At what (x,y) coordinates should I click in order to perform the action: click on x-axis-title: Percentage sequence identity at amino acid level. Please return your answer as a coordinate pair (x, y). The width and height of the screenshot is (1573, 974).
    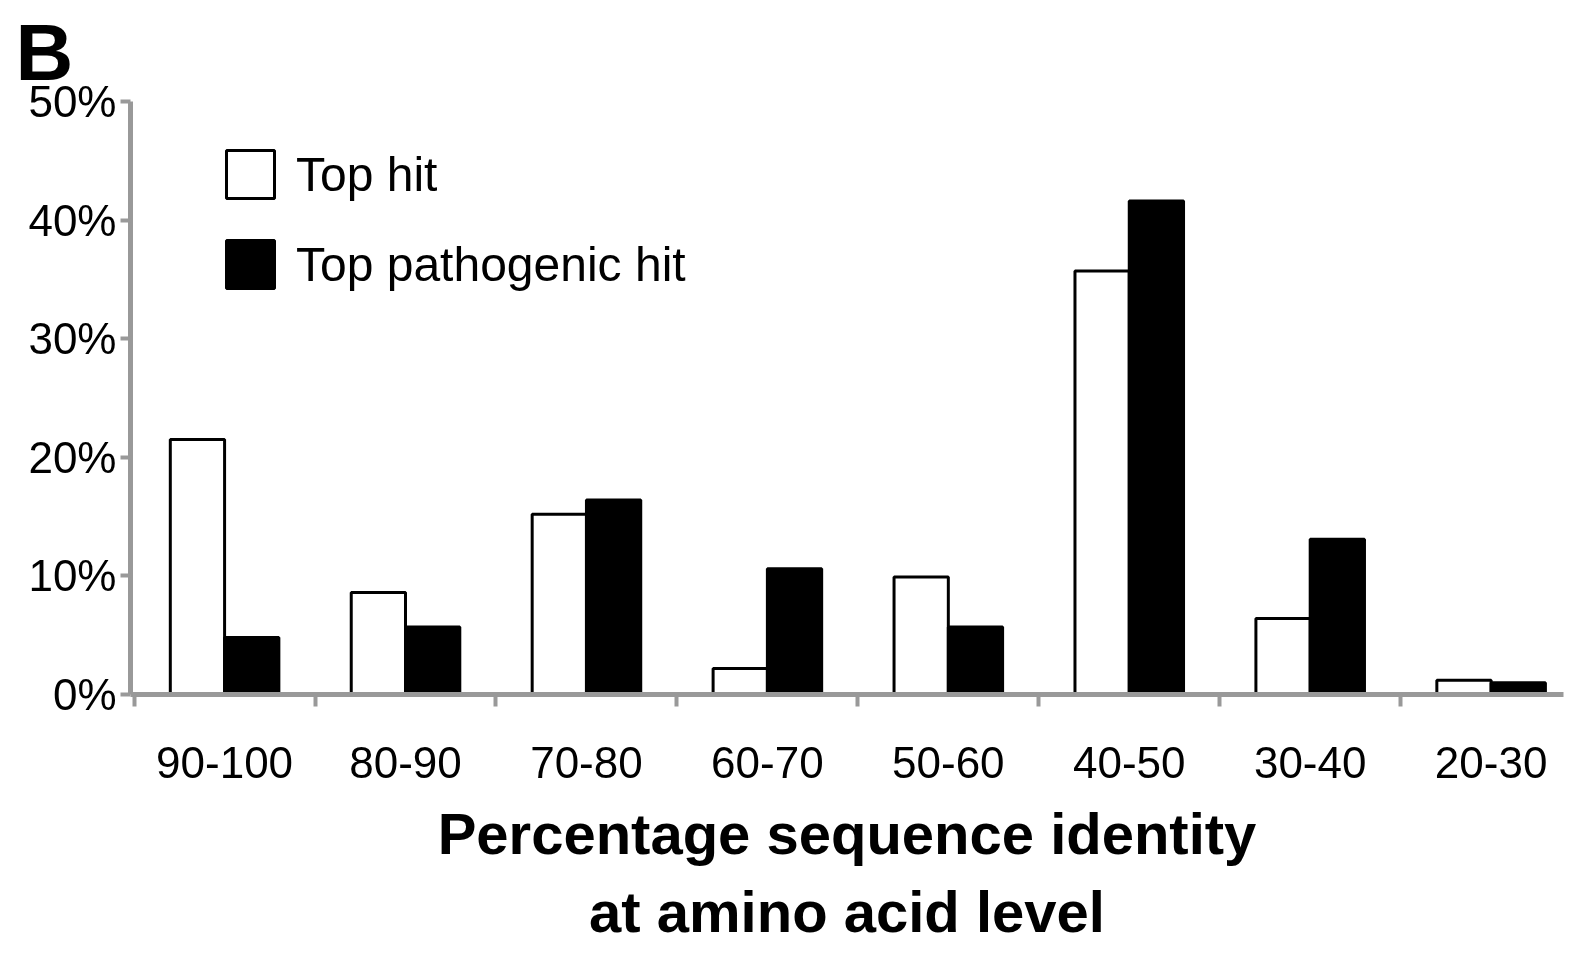
    Looking at the image, I should click on (847, 872).